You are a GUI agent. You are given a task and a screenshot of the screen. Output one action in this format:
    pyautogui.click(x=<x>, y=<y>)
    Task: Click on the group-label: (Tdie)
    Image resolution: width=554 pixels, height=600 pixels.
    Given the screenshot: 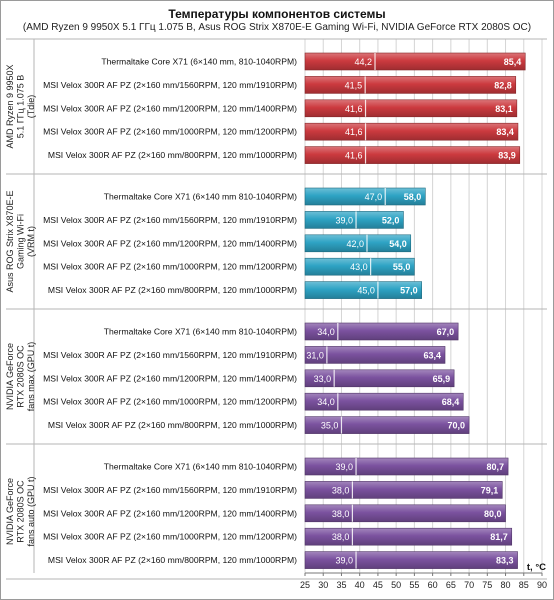 What is the action you would take?
    pyautogui.click(x=31, y=107)
    